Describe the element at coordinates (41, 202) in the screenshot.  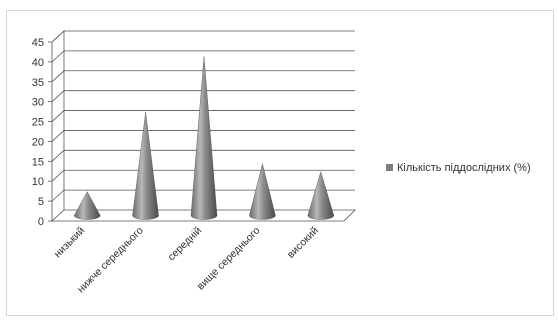
I see `y-tick-label: 5` at that location.